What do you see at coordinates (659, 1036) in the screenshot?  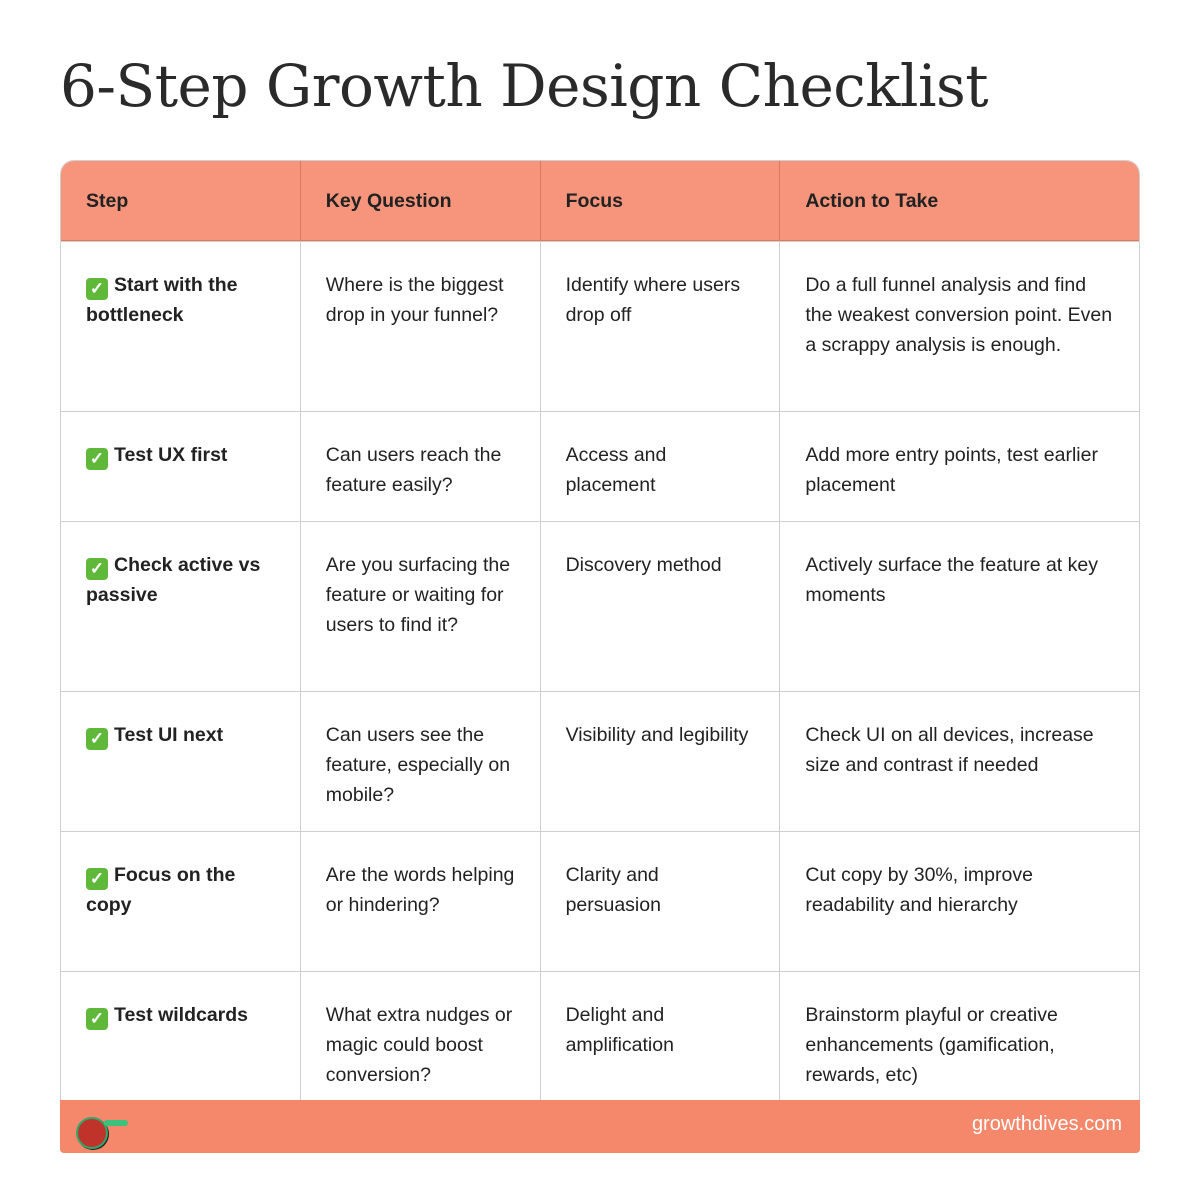 I see `focus-cell: Delight and amplification` at bounding box center [659, 1036].